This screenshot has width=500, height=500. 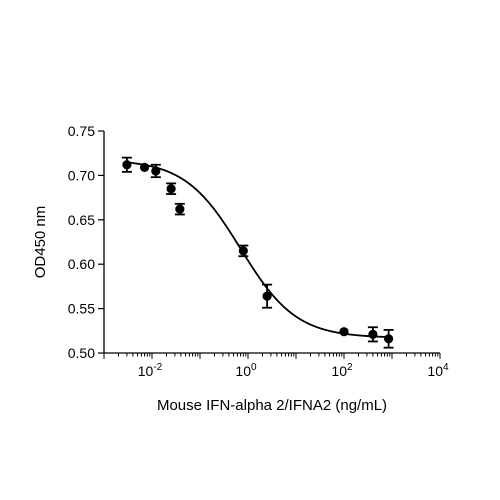 What do you see at coordinates (276, 366) in the screenshot?
I see `x-ticks: 10-2 100 102 104` at bounding box center [276, 366].